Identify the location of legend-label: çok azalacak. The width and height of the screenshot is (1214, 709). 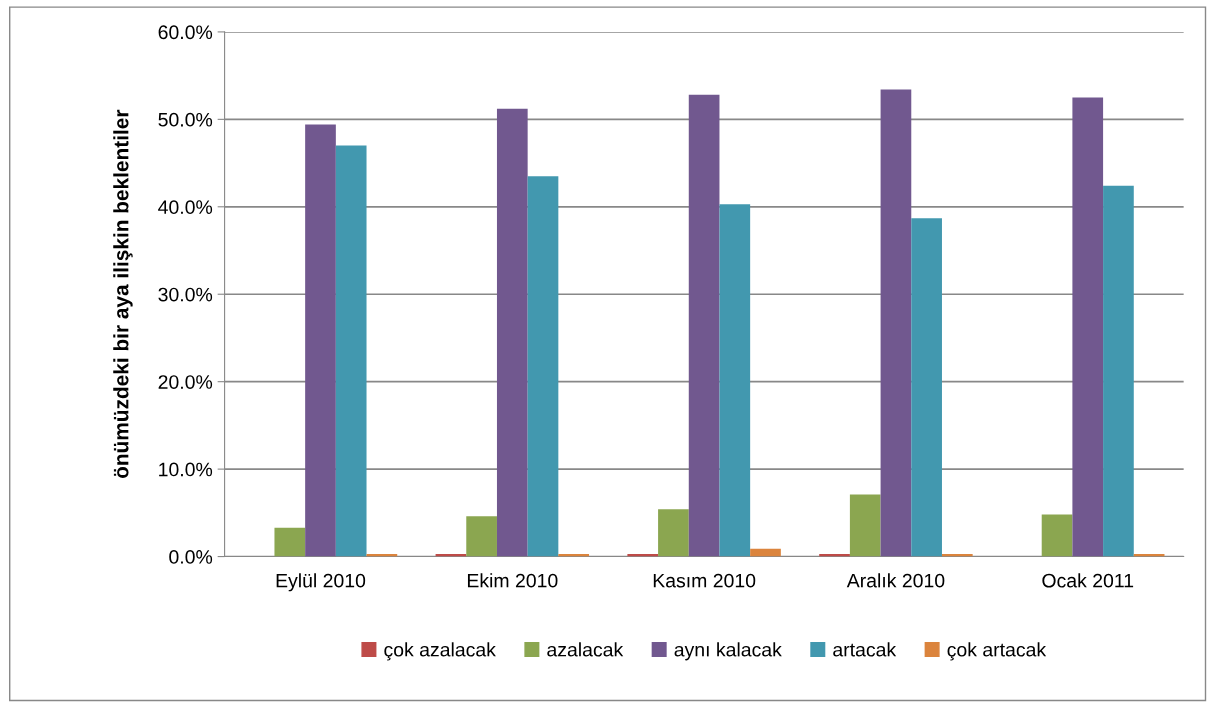
(440, 651).